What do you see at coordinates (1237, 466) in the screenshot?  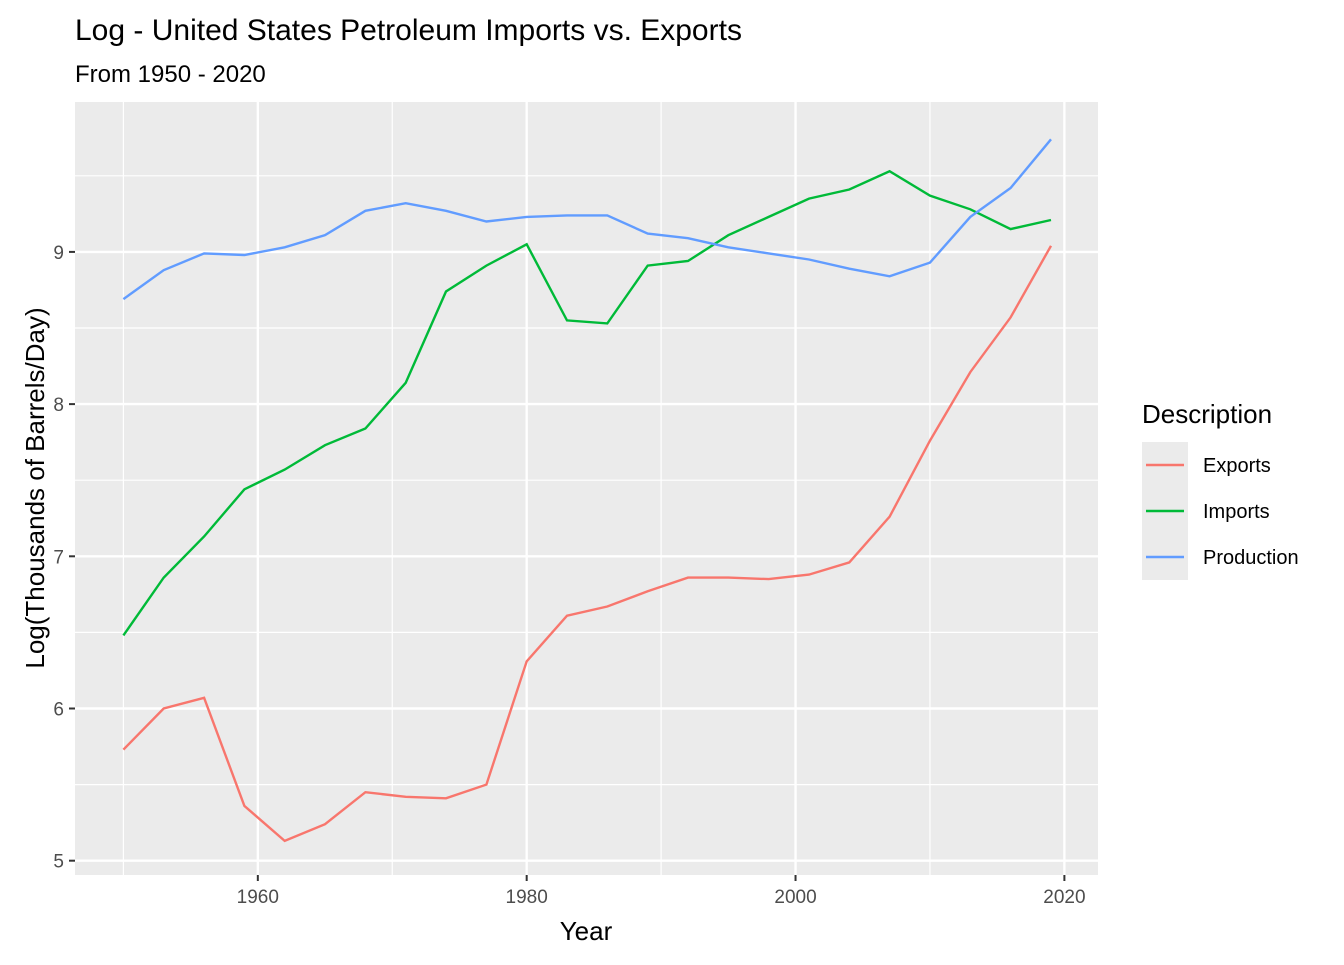 I see `legend-label-exports: Exports` at bounding box center [1237, 466].